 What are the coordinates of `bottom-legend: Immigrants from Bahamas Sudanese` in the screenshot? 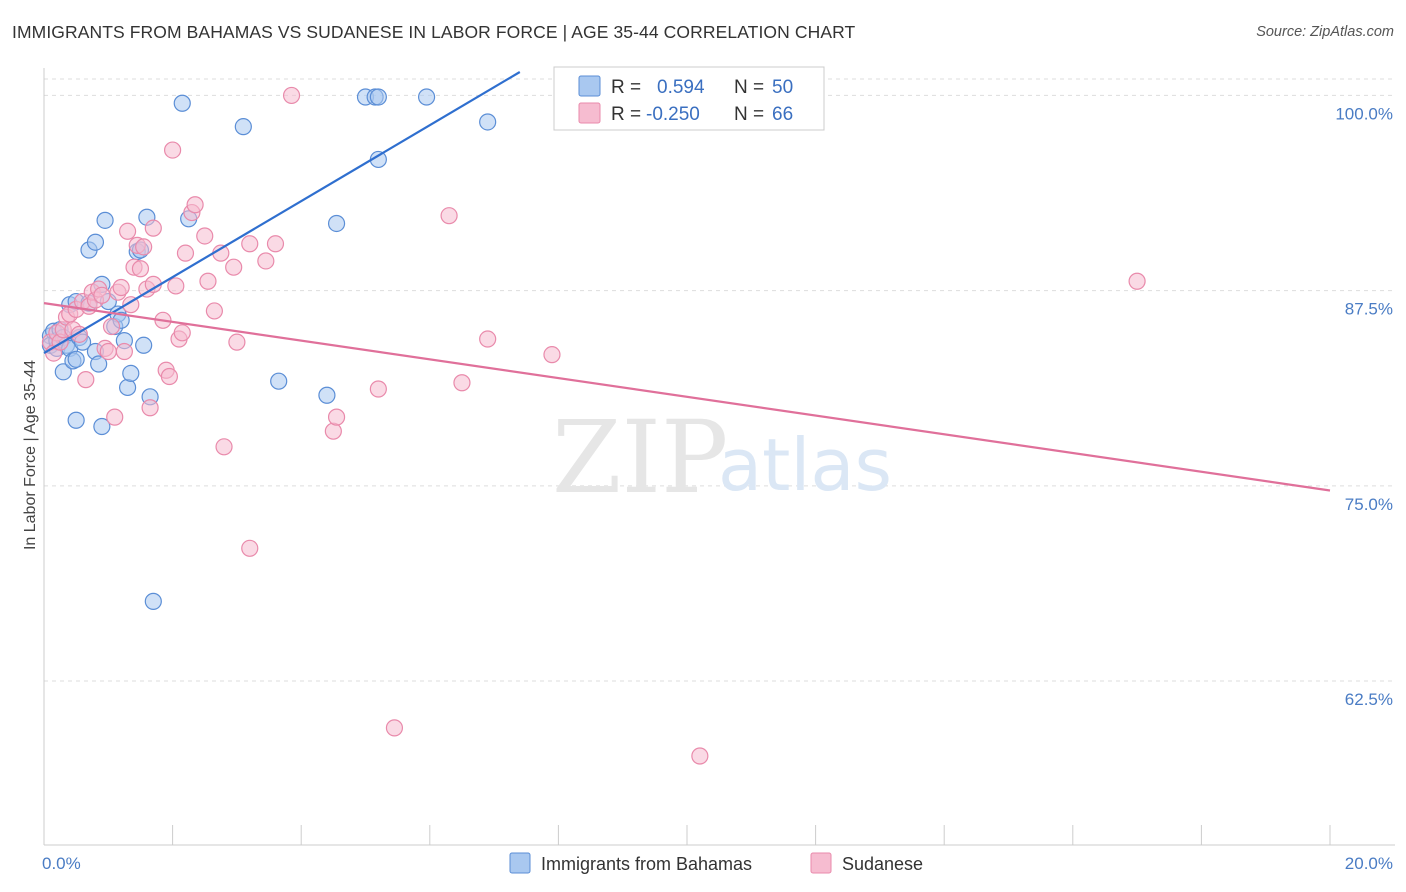 It's located at (716, 863).